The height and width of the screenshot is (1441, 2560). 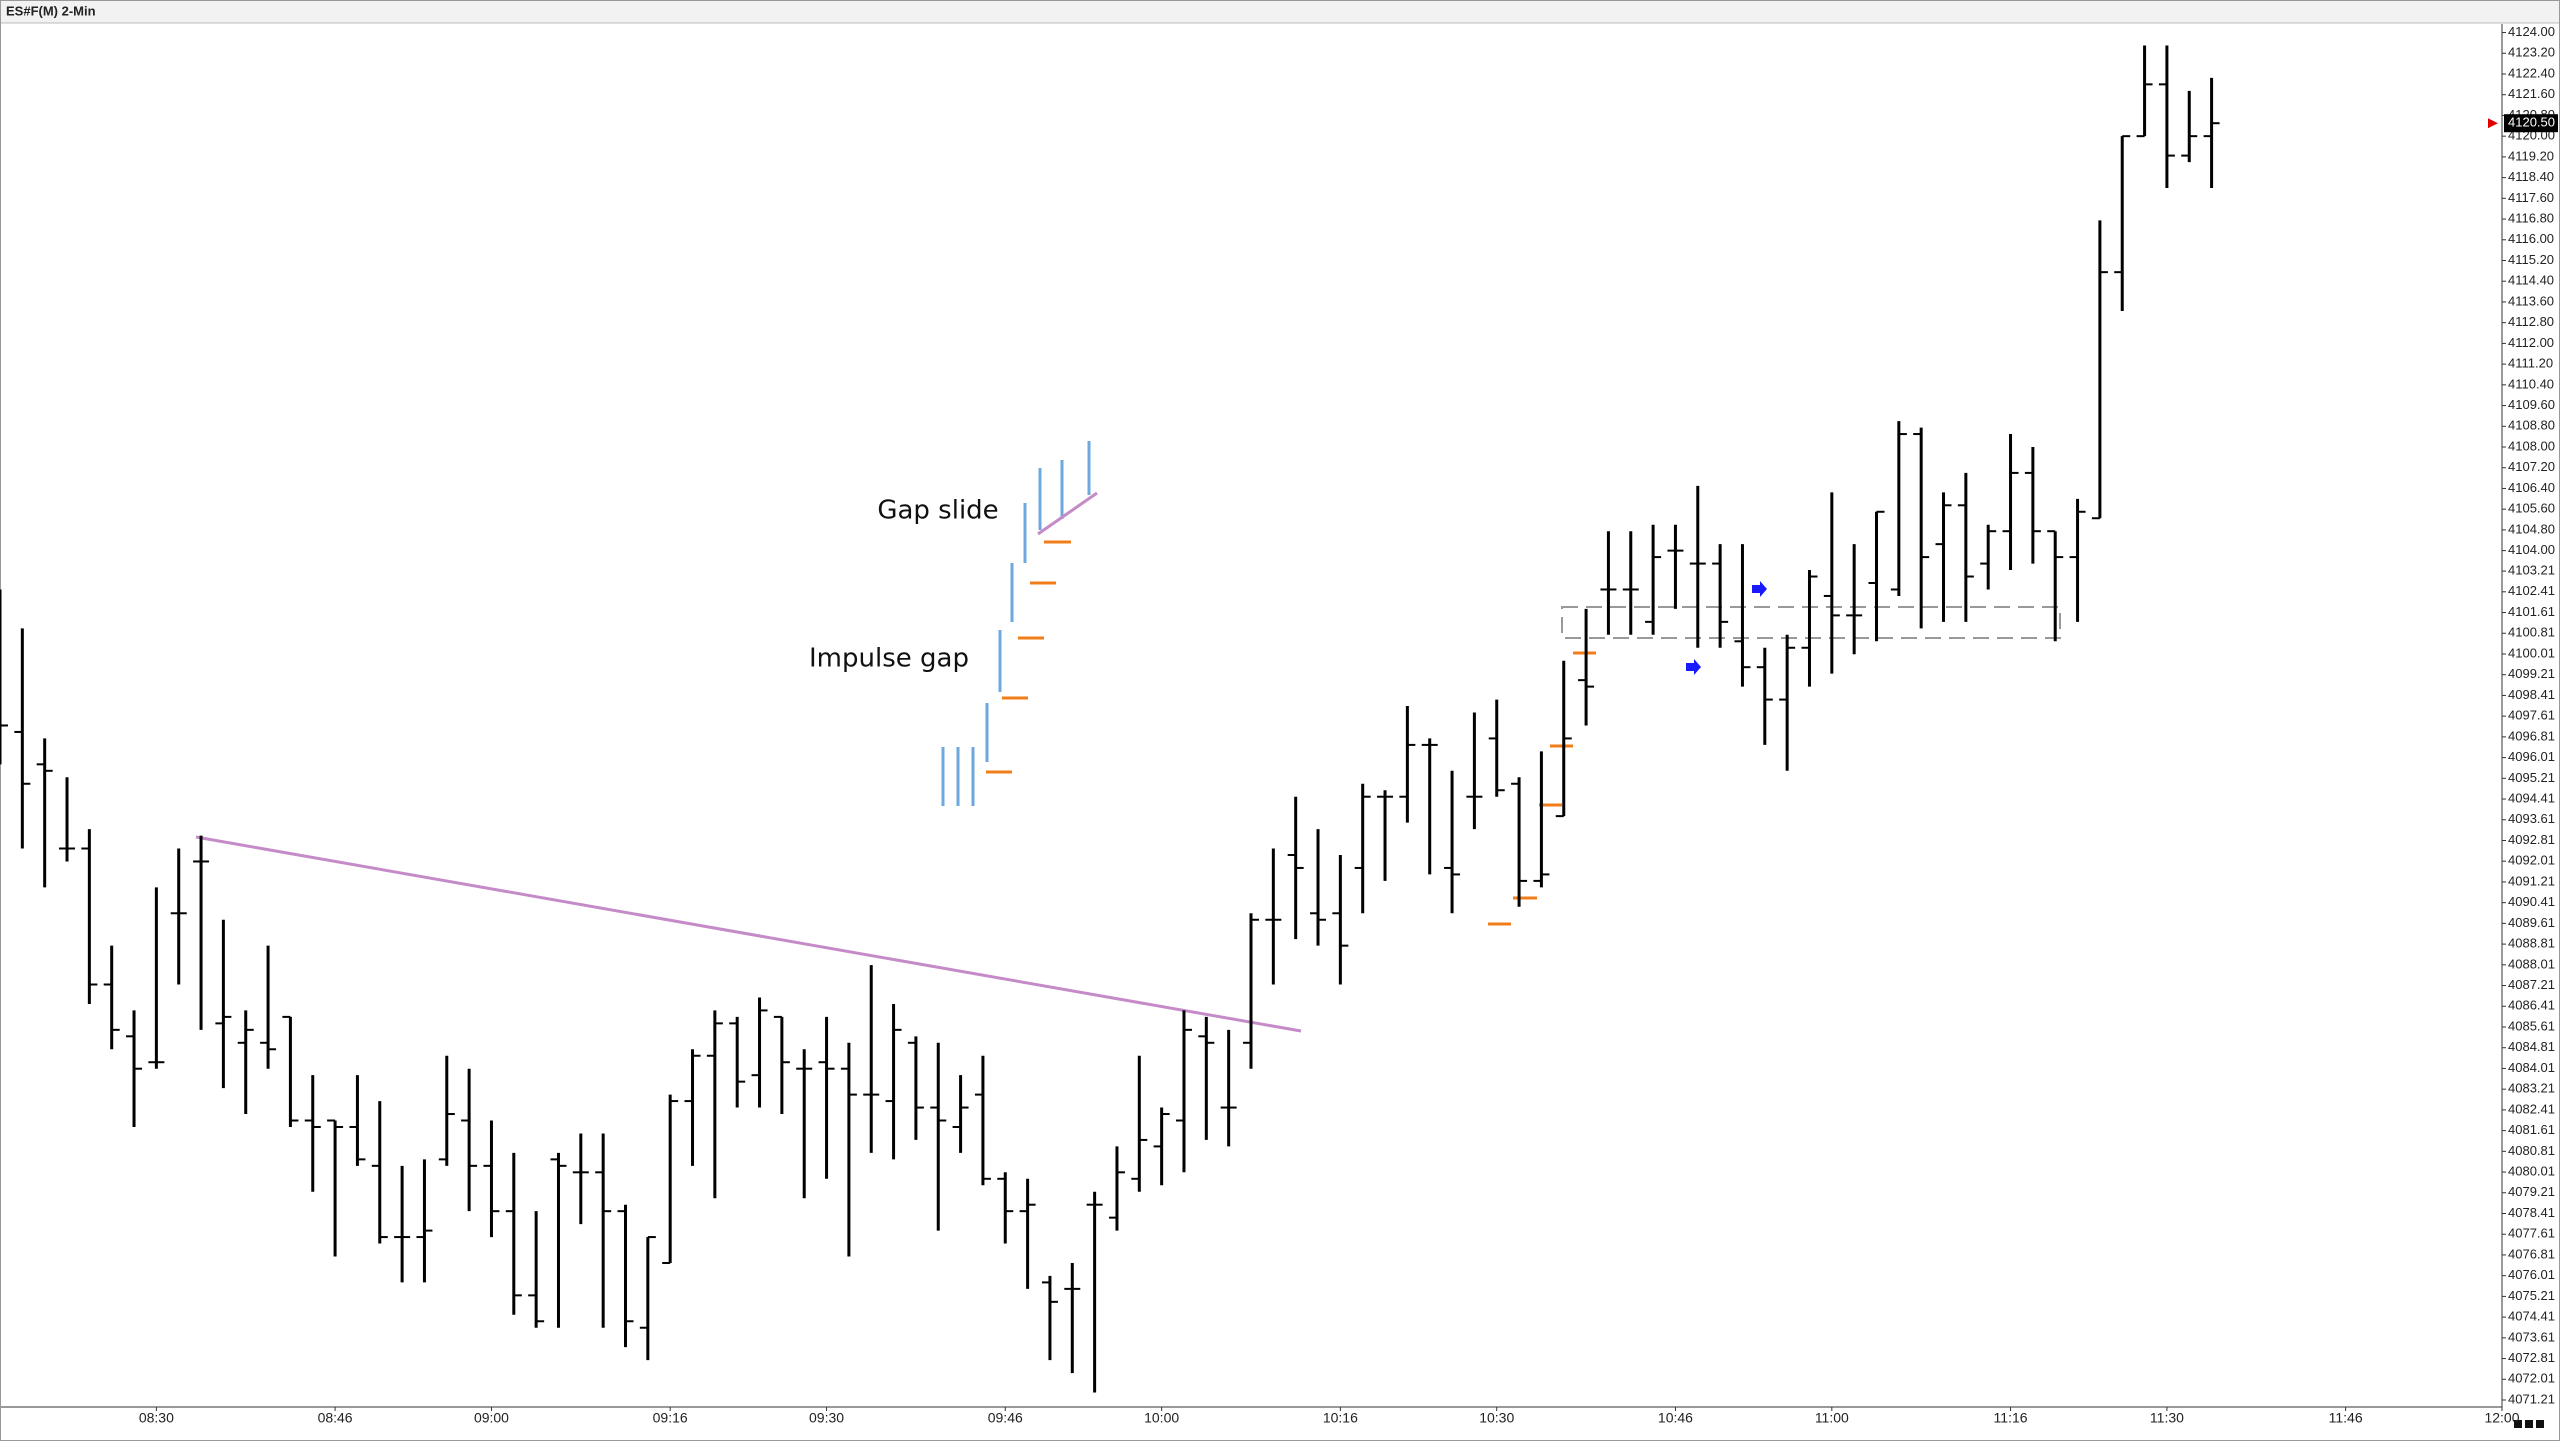 What do you see at coordinates (1291, 733) in the screenshot?
I see `marker-group` at bounding box center [1291, 733].